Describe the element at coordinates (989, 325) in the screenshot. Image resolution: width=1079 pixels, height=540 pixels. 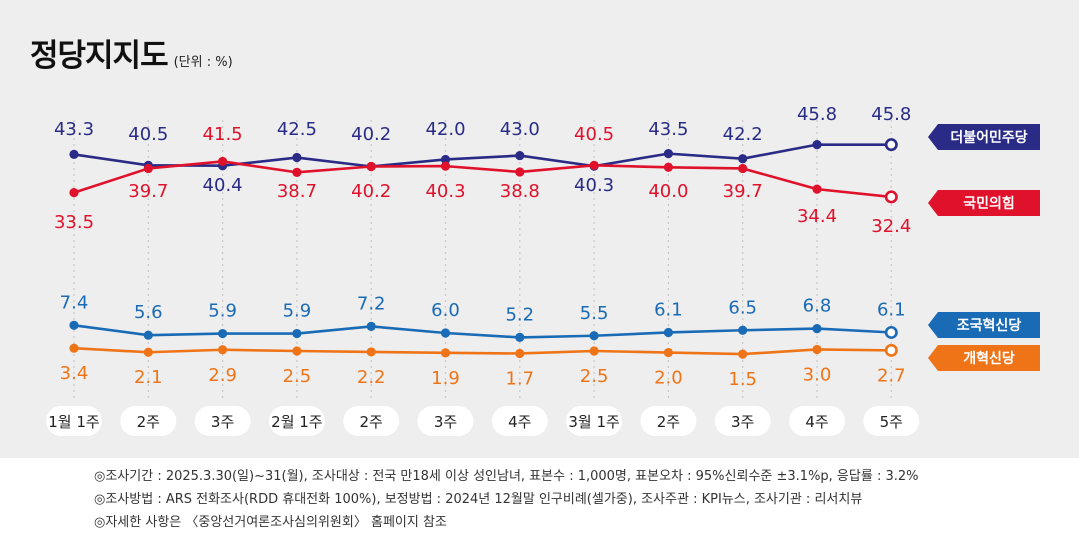
I see `legend-label: 조국혁신당` at that location.